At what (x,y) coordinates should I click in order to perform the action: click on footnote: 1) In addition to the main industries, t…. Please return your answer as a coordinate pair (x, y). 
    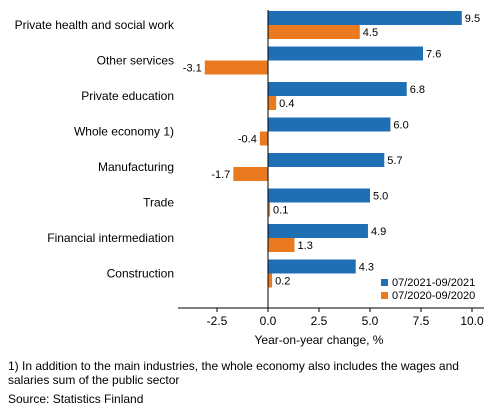
    Looking at the image, I should click on (233, 373).